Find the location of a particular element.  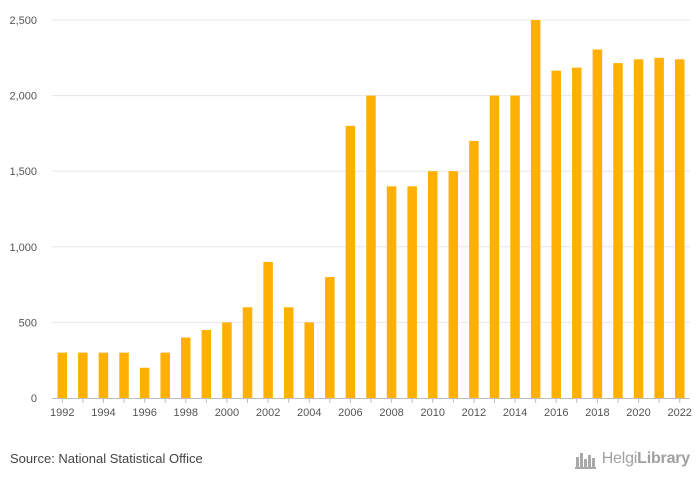

x-tick-label: 2000 is located at coordinates (227, 413).